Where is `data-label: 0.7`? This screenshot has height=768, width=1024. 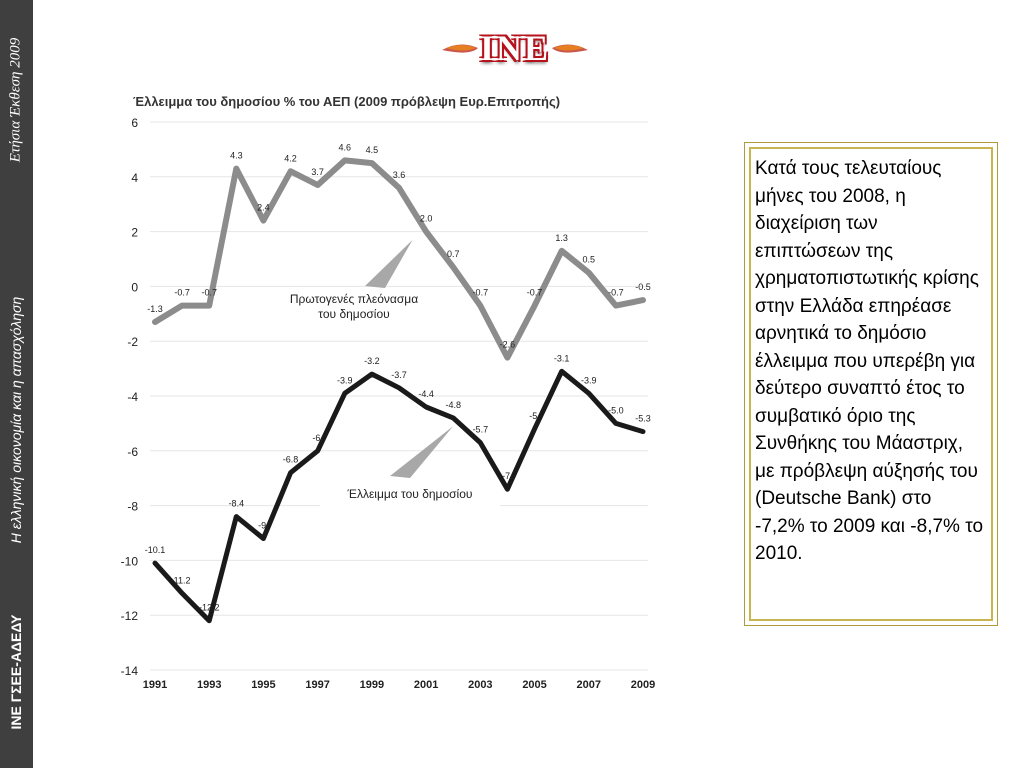
data-label: 0.7 is located at coordinates (453, 254).